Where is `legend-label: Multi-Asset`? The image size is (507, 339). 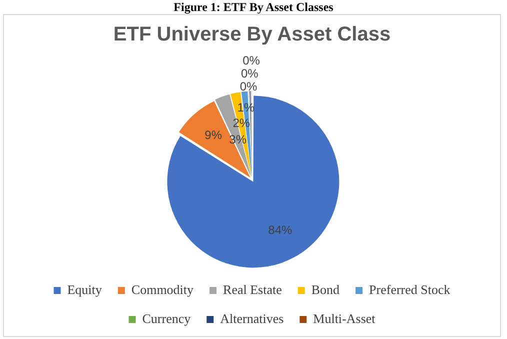
legend-label: Multi-Asset is located at coordinates (344, 318).